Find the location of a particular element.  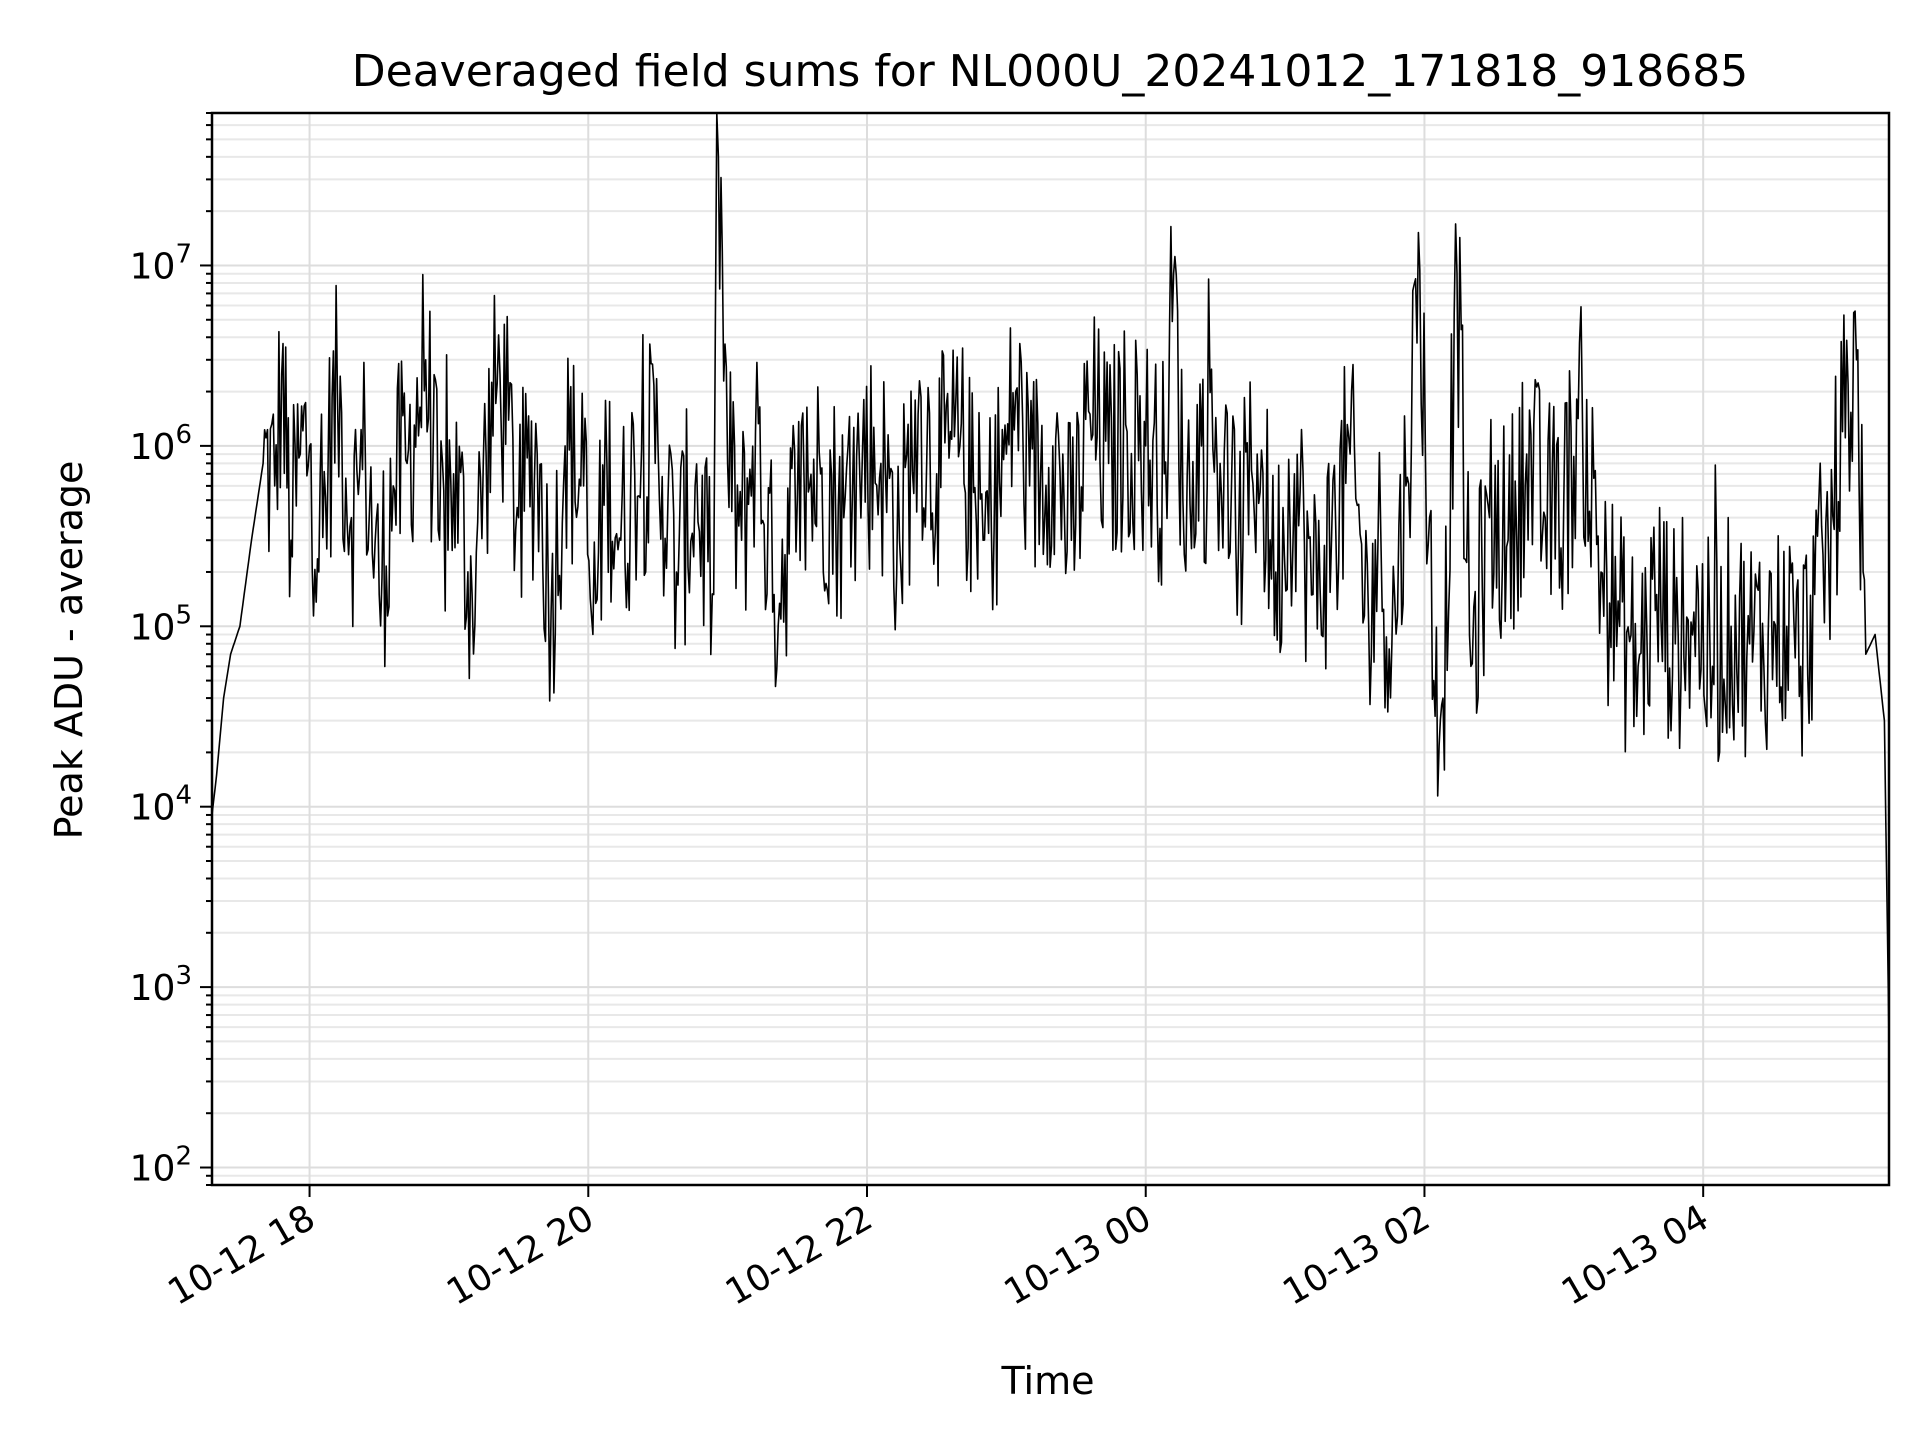

y-tick-label: 10⁷ is located at coordinates (161, 263).